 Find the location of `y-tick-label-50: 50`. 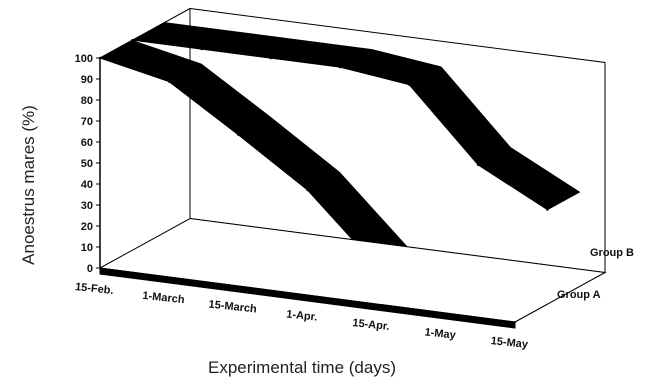

y-tick-label-50: 50 is located at coordinates (87, 164).